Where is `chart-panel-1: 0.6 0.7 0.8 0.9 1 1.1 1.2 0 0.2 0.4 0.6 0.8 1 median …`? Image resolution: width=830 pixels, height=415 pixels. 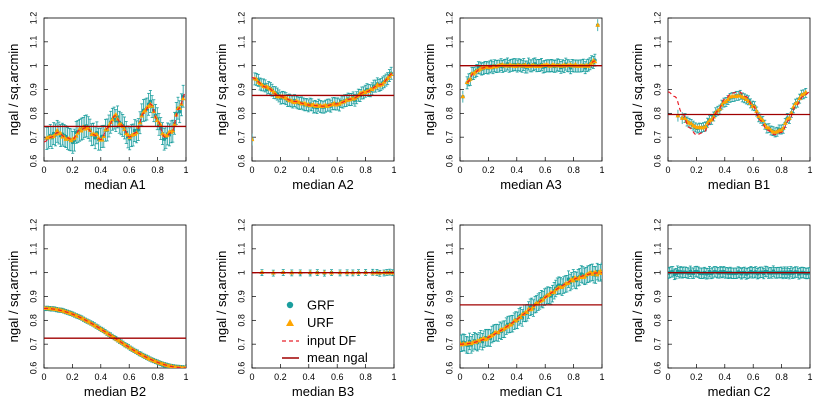
chart-panel-1: 0.6 0.7 0.8 0.9 1 1.1 1.2 0 0.2 0.4 0.6 0.8 1 median … is located at coordinates (97, 102).